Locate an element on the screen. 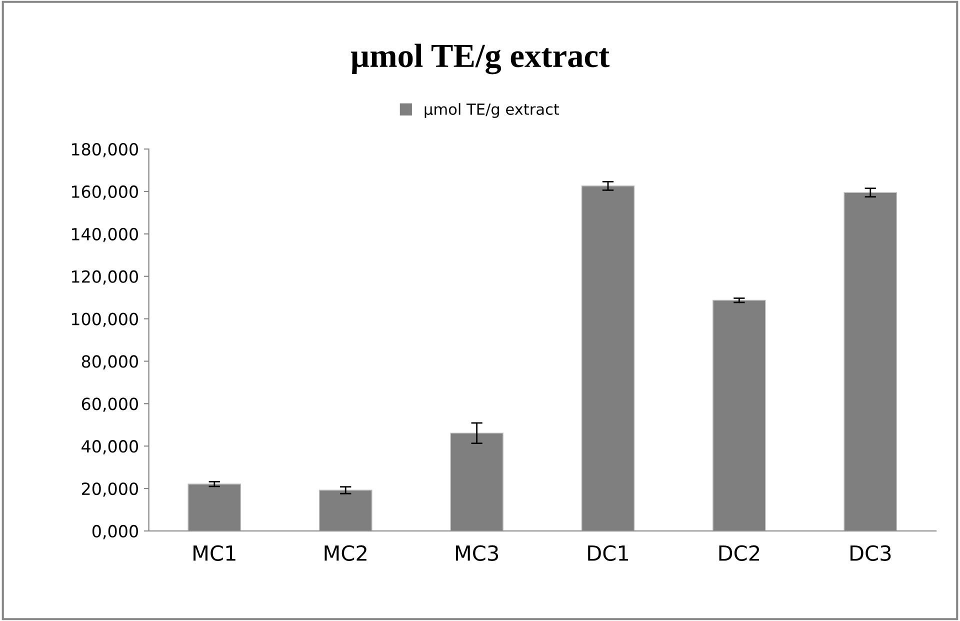 This screenshot has width=960, height=621. y-tick-label: 0,000 is located at coordinates (115, 532).